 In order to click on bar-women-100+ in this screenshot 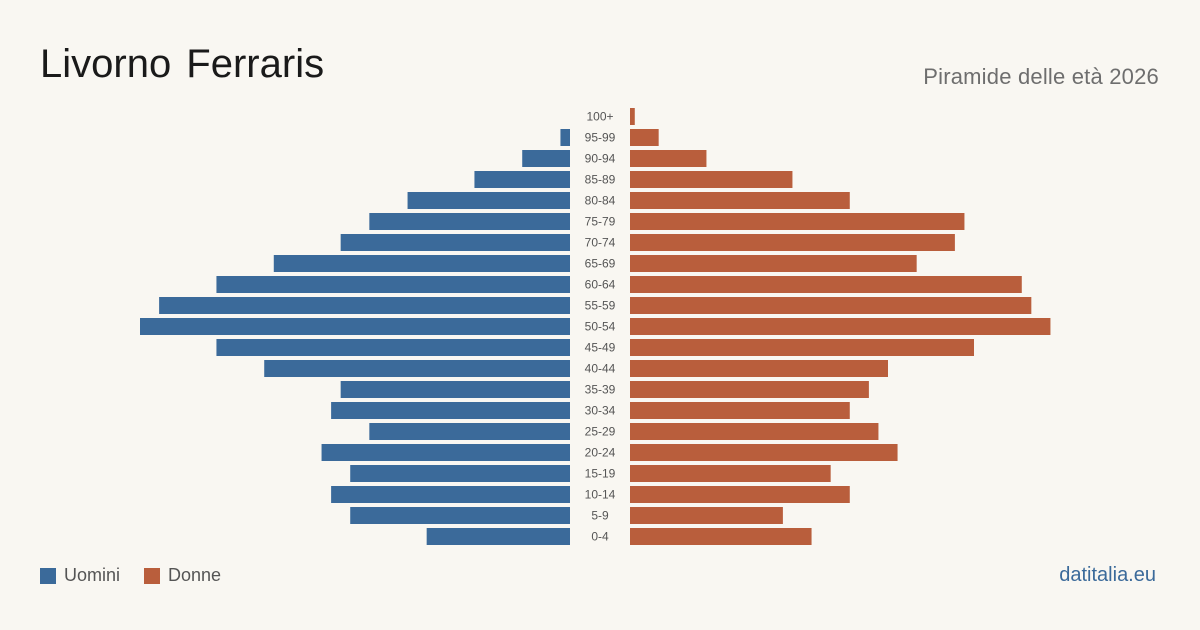, I will do `click(632, 116)`.